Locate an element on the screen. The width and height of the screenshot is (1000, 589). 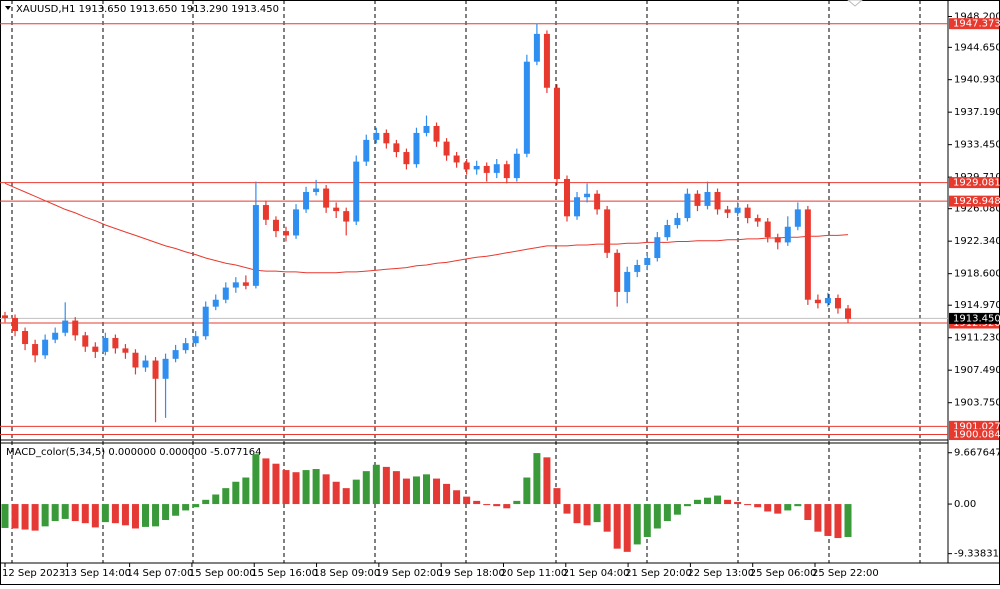
y-tick-label: 1944.650 is located at coordinates (977, 47).